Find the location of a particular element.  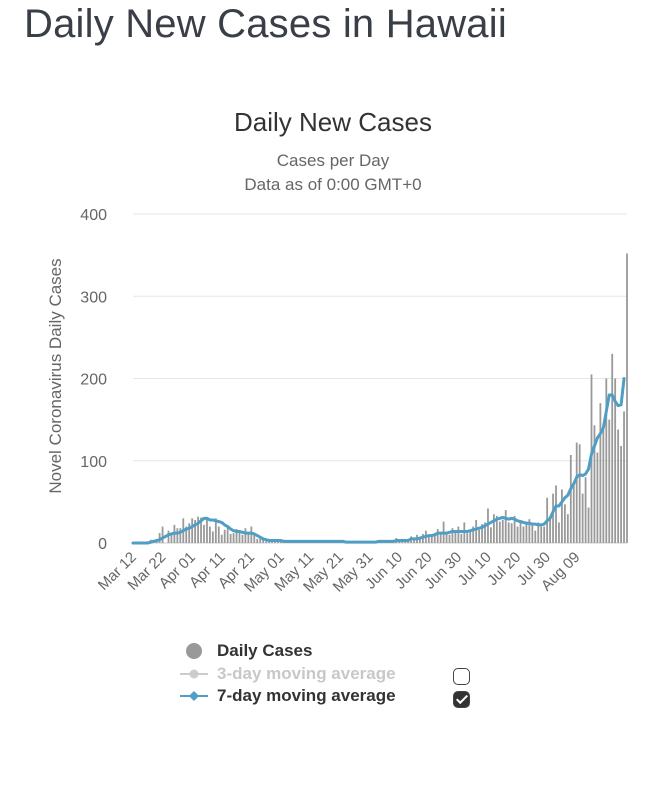

y-tick-label: 200 is located at coordinates (93, 380).